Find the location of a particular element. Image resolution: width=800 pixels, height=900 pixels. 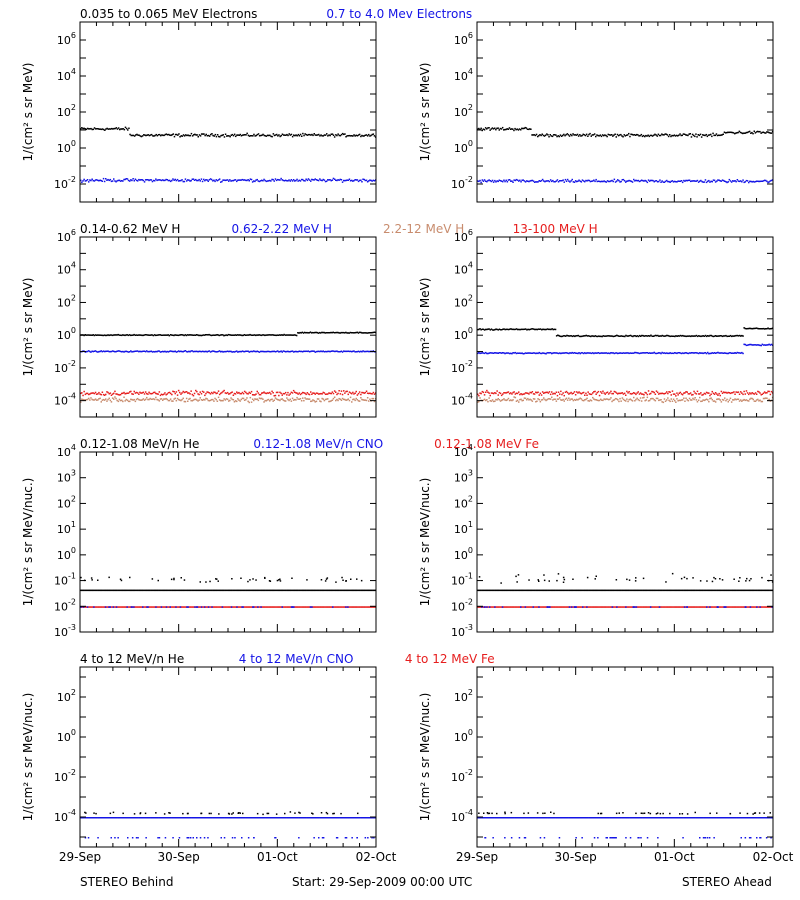

series-blue is located at coordinates (228, 818).